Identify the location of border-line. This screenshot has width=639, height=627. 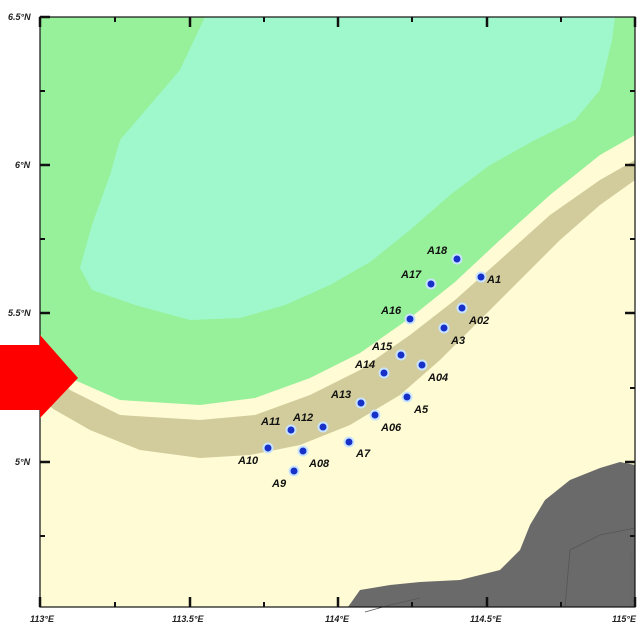
(600, 567).